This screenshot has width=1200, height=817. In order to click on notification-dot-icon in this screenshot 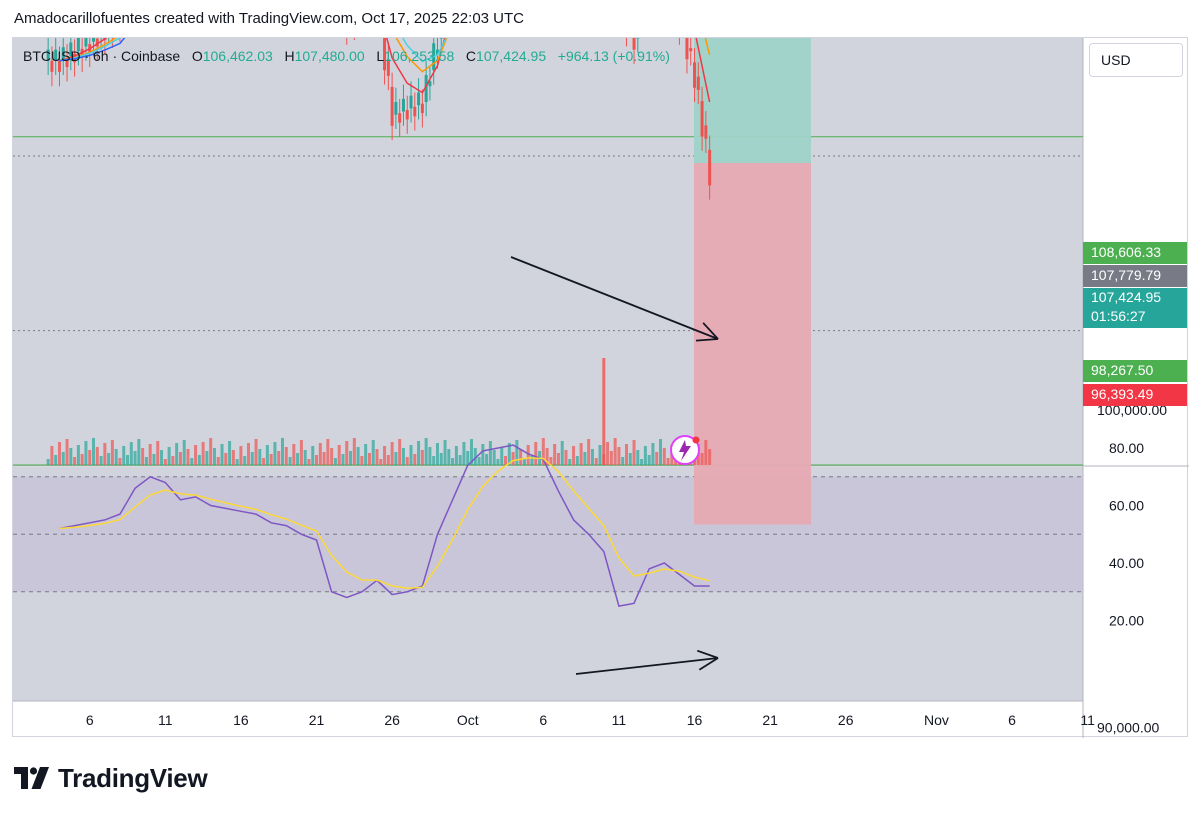, I will do `click(696, 440)`.